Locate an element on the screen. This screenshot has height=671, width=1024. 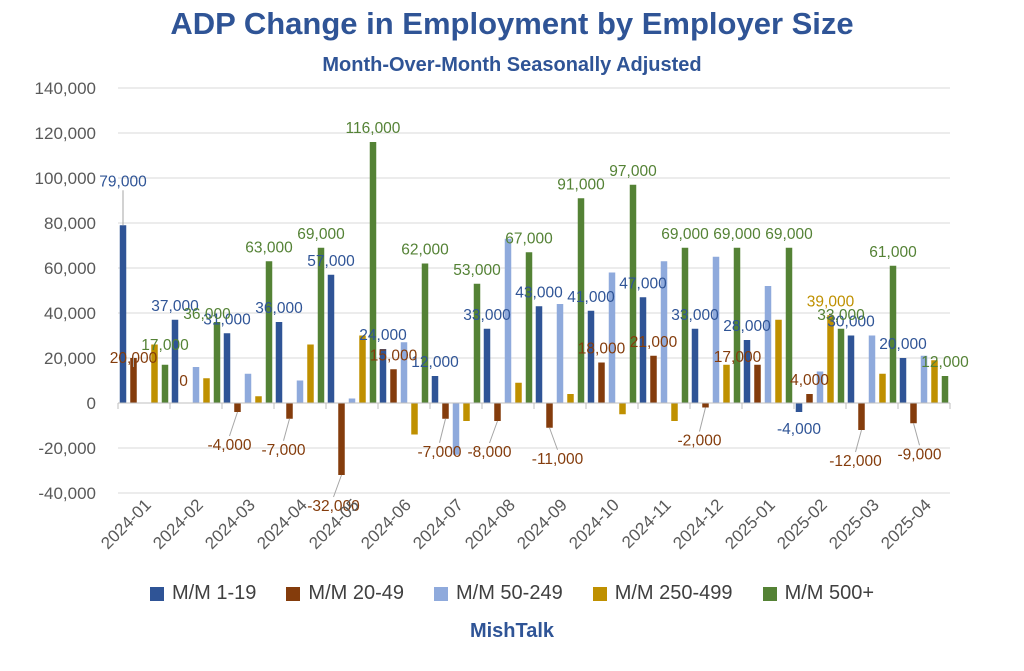
data-label: 33,000 is located at coordinates (841, 315).